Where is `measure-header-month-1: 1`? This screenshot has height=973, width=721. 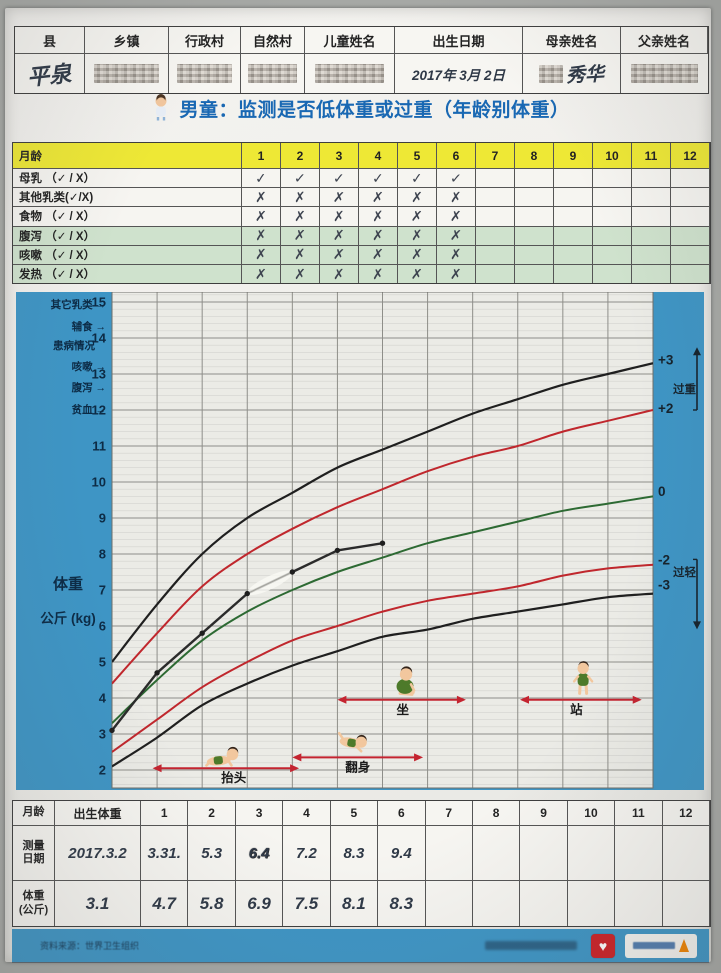 measure-header-month-1: 1 is located at coordinates (165, 813).